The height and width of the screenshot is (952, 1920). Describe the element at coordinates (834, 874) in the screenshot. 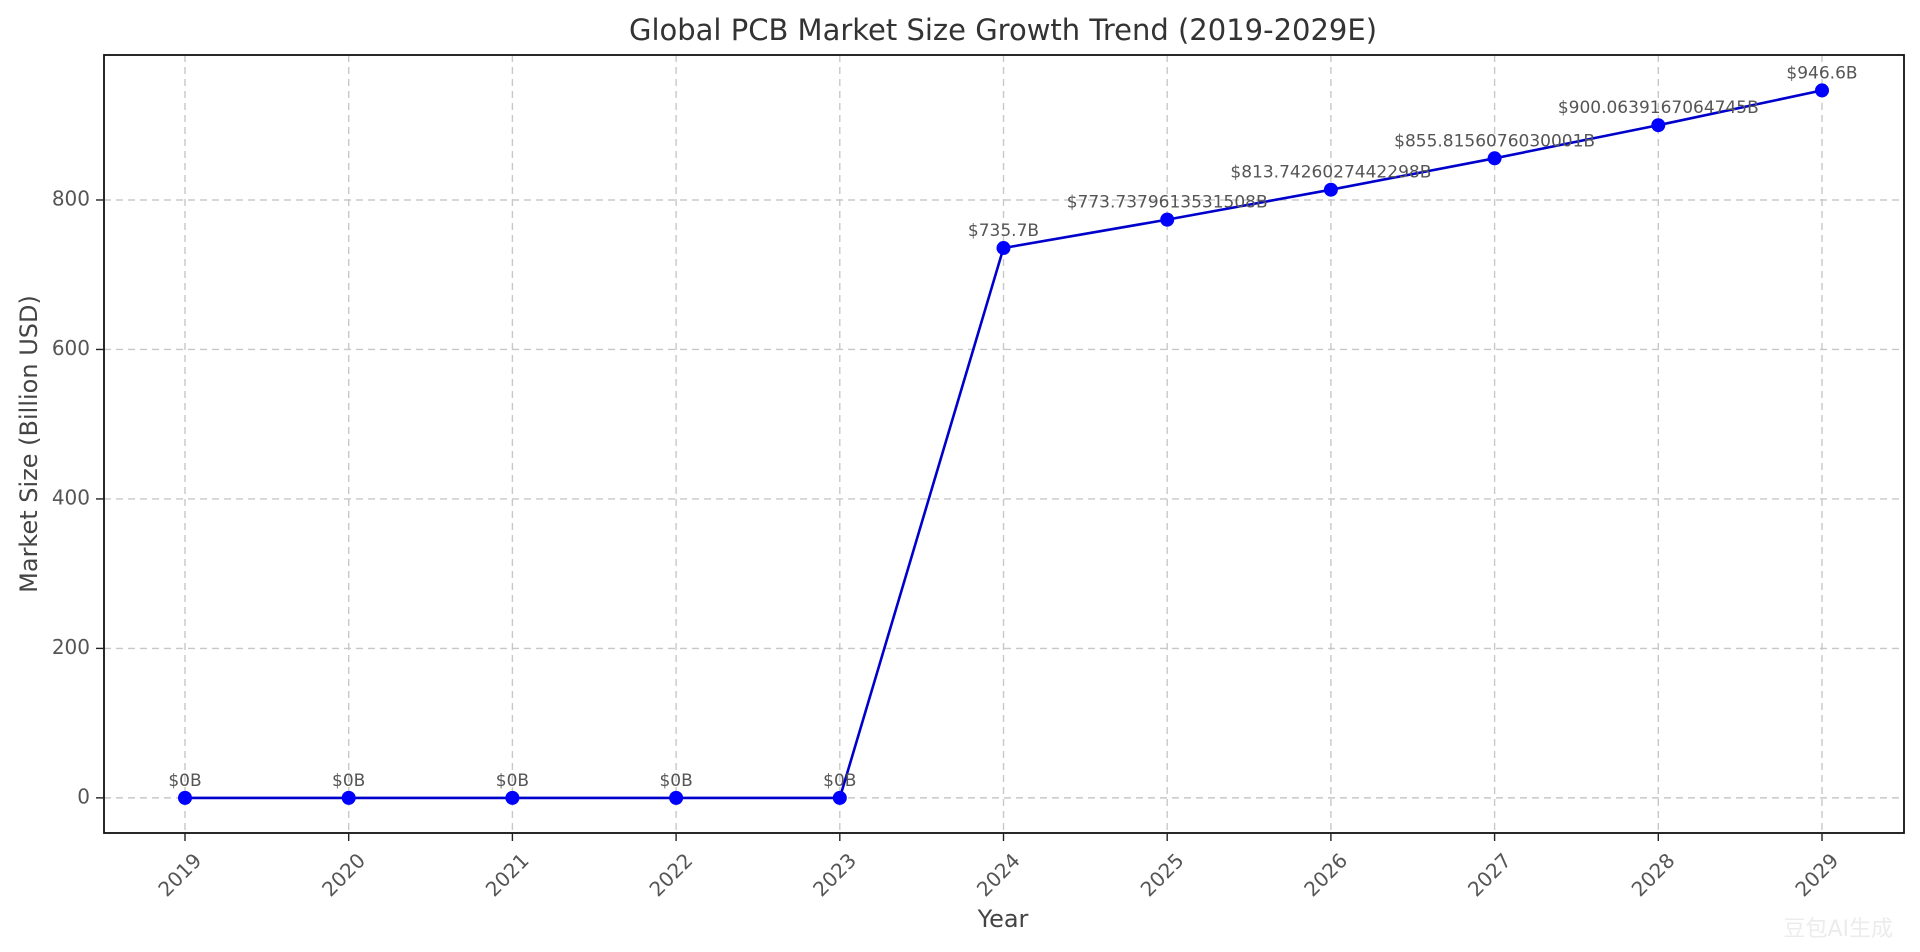

I see `x-tick-label: 2023` at that location.